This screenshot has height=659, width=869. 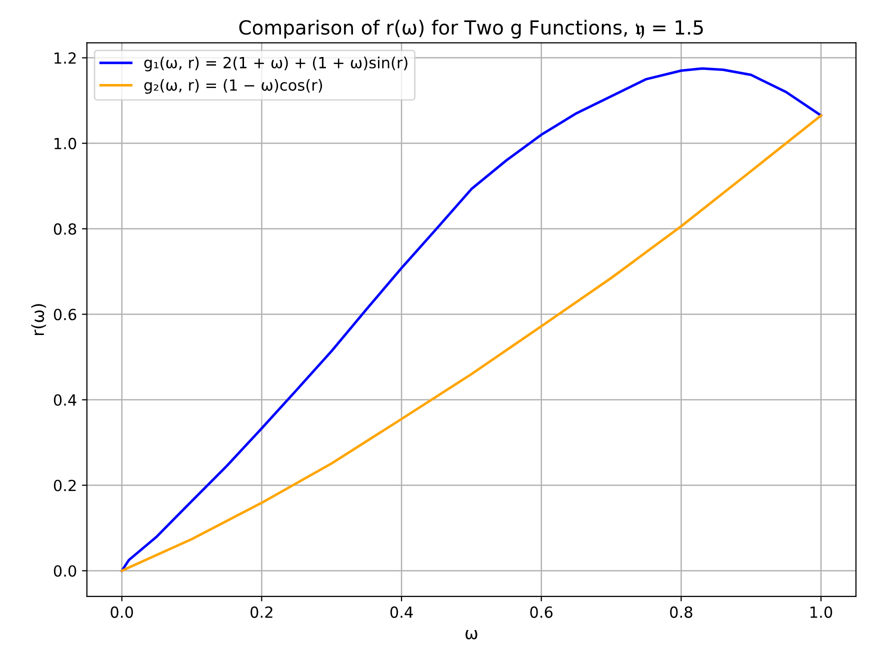 What do you see at coordinates (65, 144) in the screenshot?
I see `y-tick-label: 1.0` at bounding box center [65, 144].